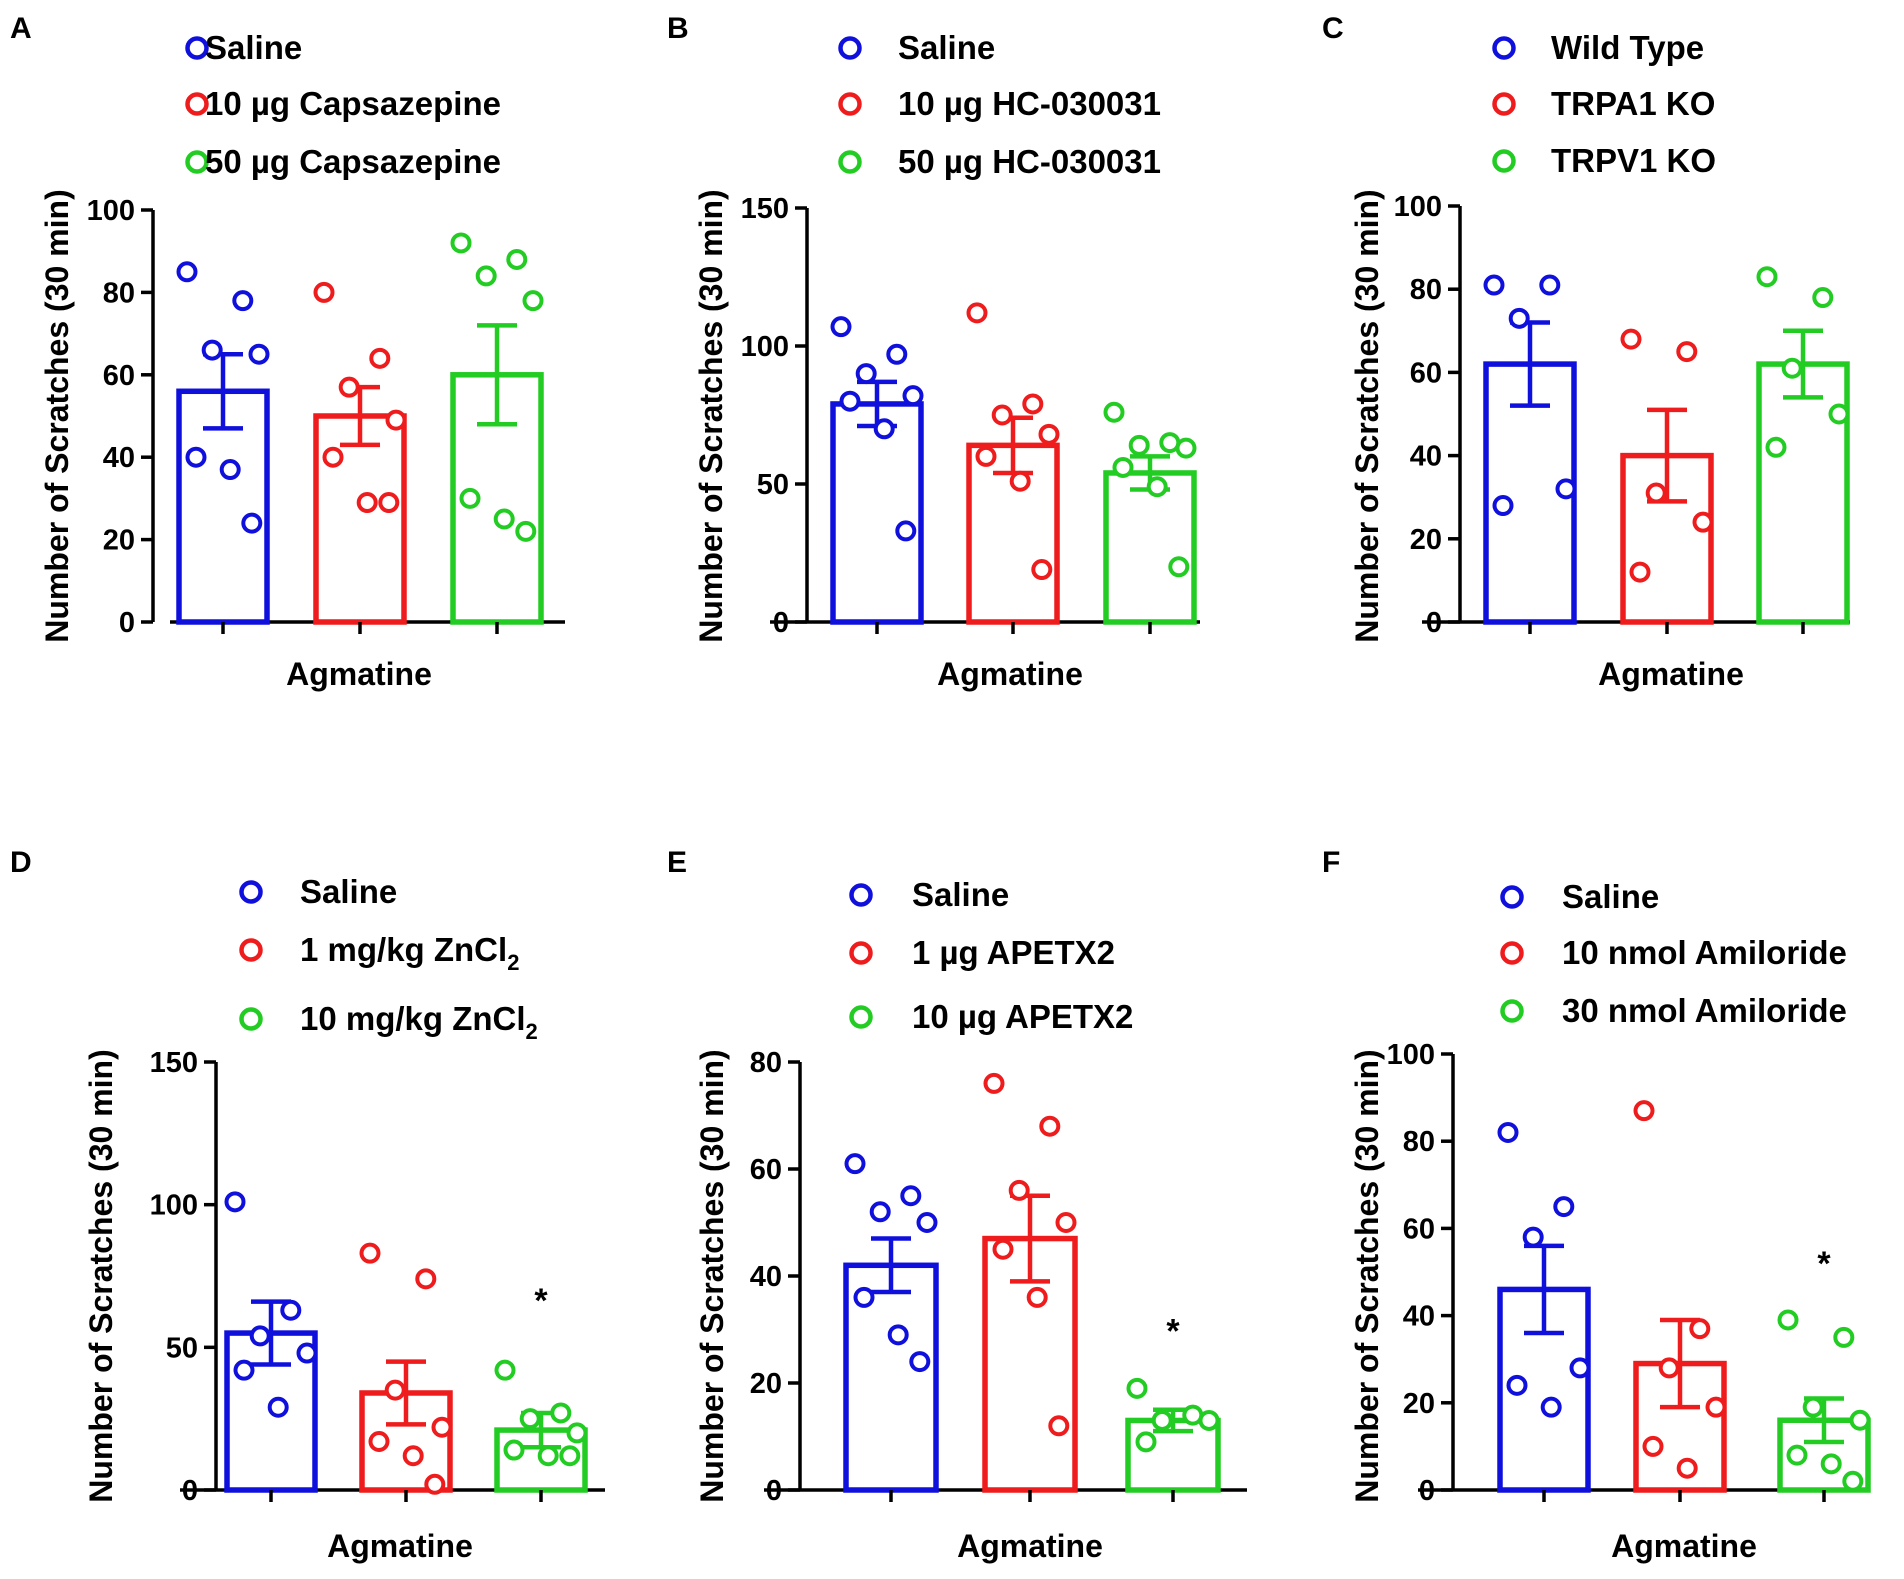  Describe the element at coordinates (678, 28) in the screenshot. I see `panel-letter: B` at that location.